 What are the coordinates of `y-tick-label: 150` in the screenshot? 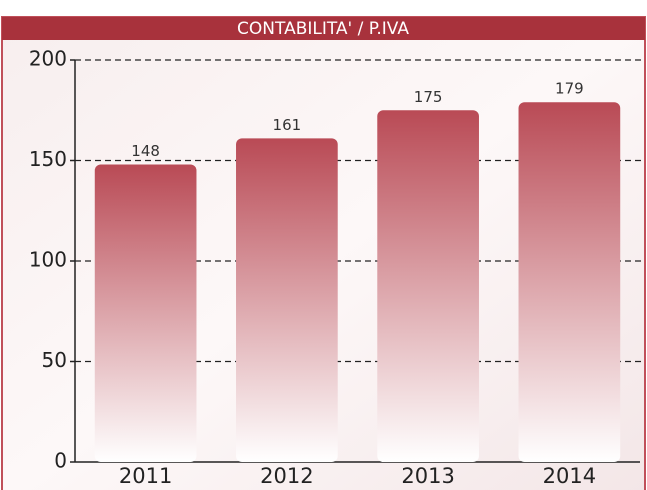 It's located at (48, 159).